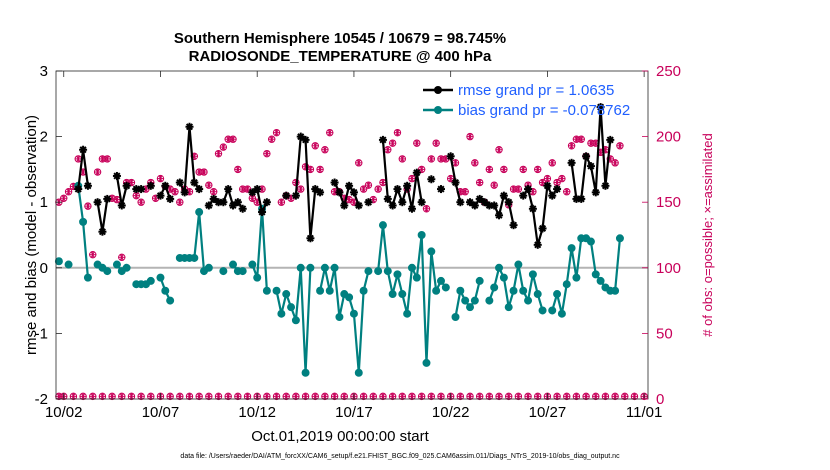 The height and width of the screenshot is (470, 830). What do you see at coordinates (707, 234) in the screenshot?
I see `y2-axis-label: # of obs: o=possible; ×=assimilated` at bounding box center [707, 234].